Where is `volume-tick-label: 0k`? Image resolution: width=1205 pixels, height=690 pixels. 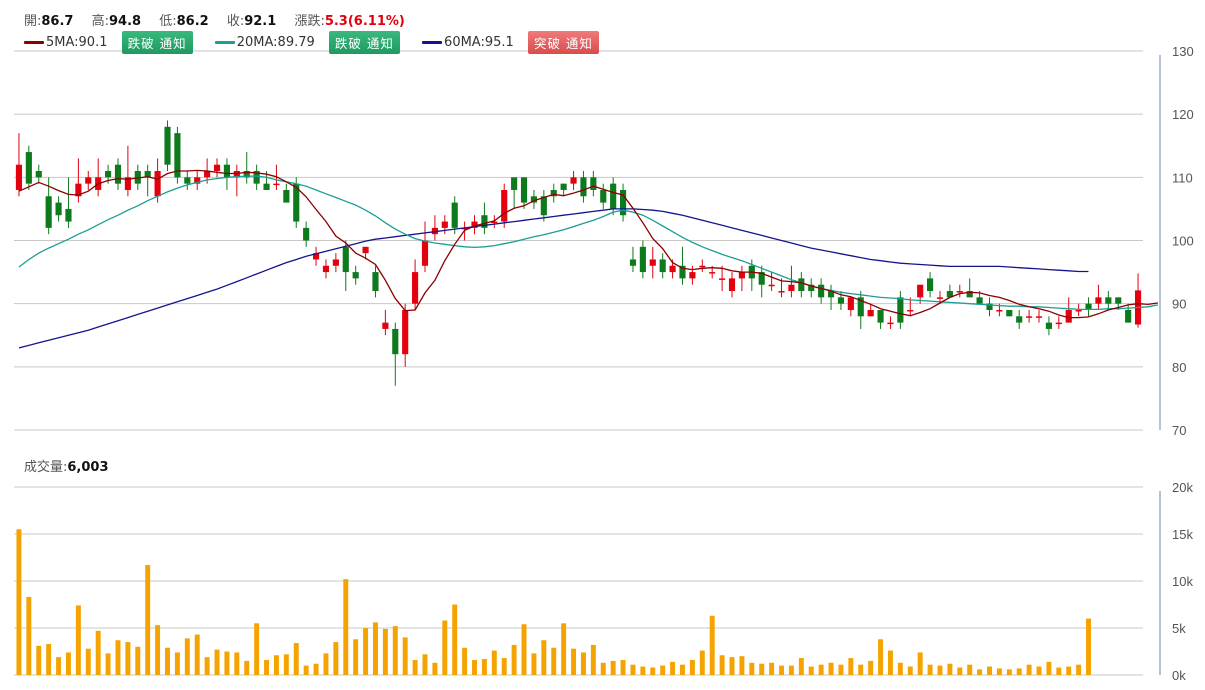
volume-tick-label: 0k is located at coordinates (1179, 675).